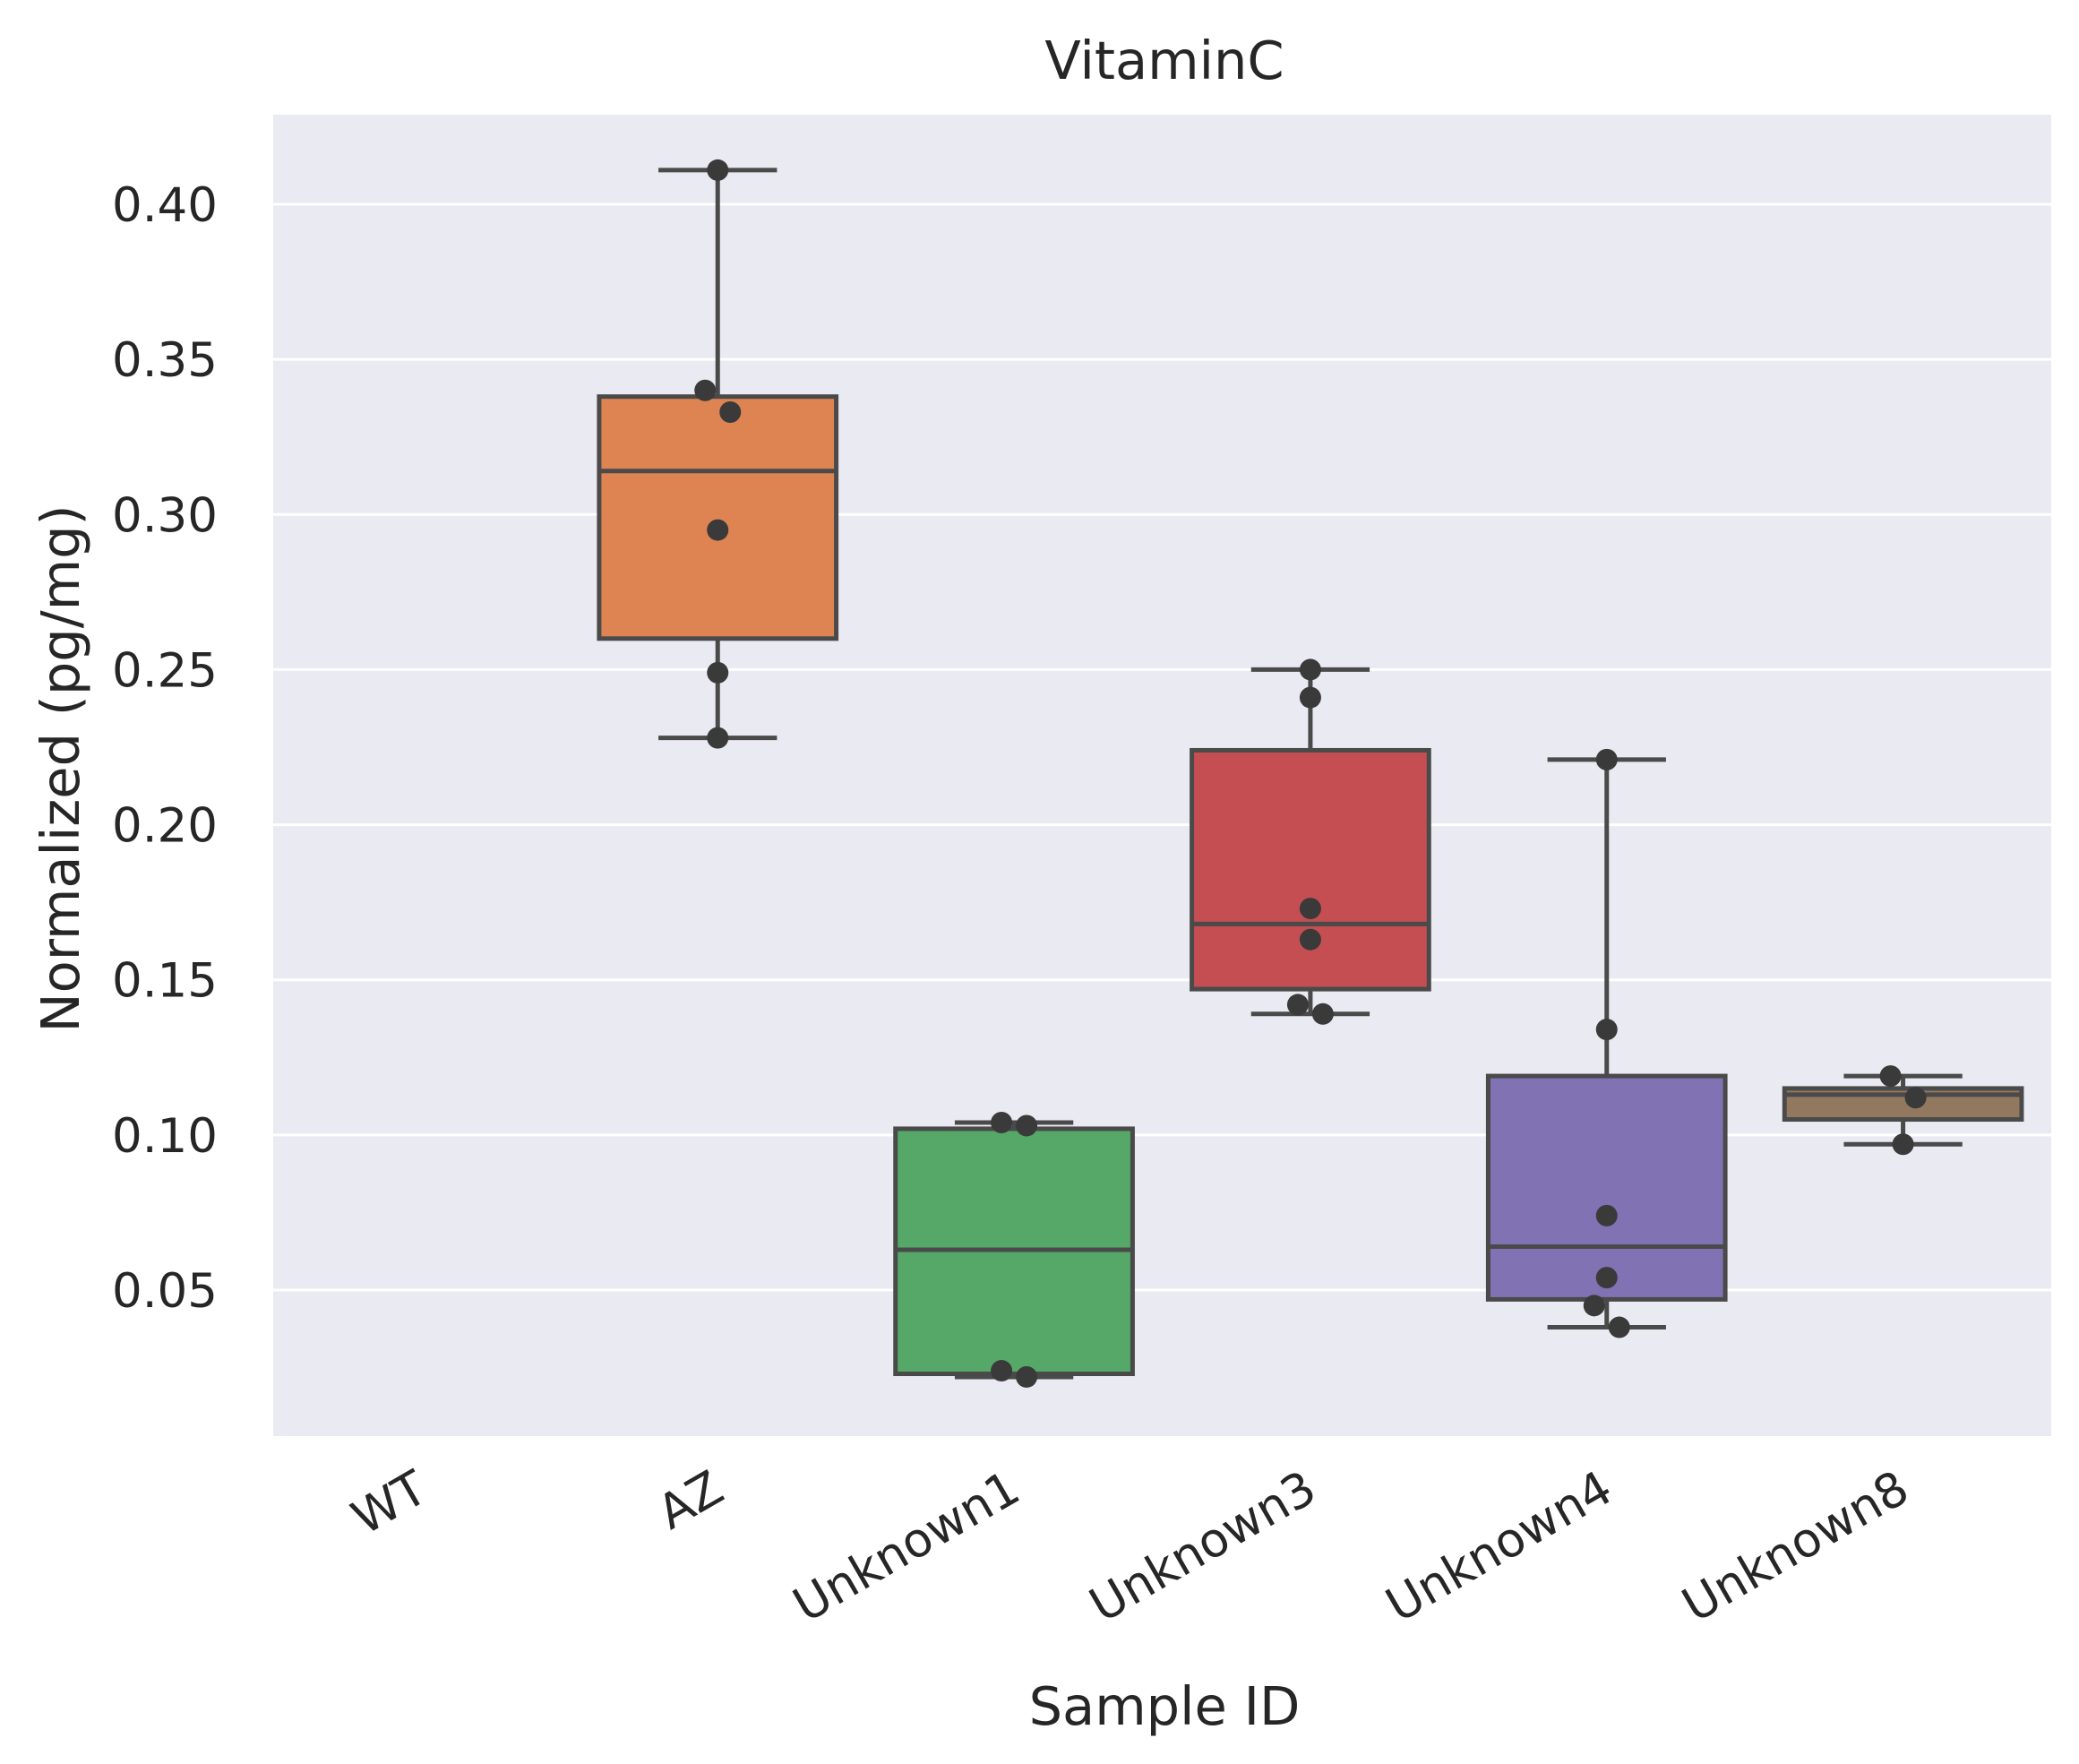 The width and height of the screenshot is (2079, 1764). What do you see at coordinates (165, 748) in the screenshot?
I see `y-axis-ticks: 0.05 0.10 0.15 0.20 0.25 0.30 0.35 0.40` at bounding box center [165, 748].